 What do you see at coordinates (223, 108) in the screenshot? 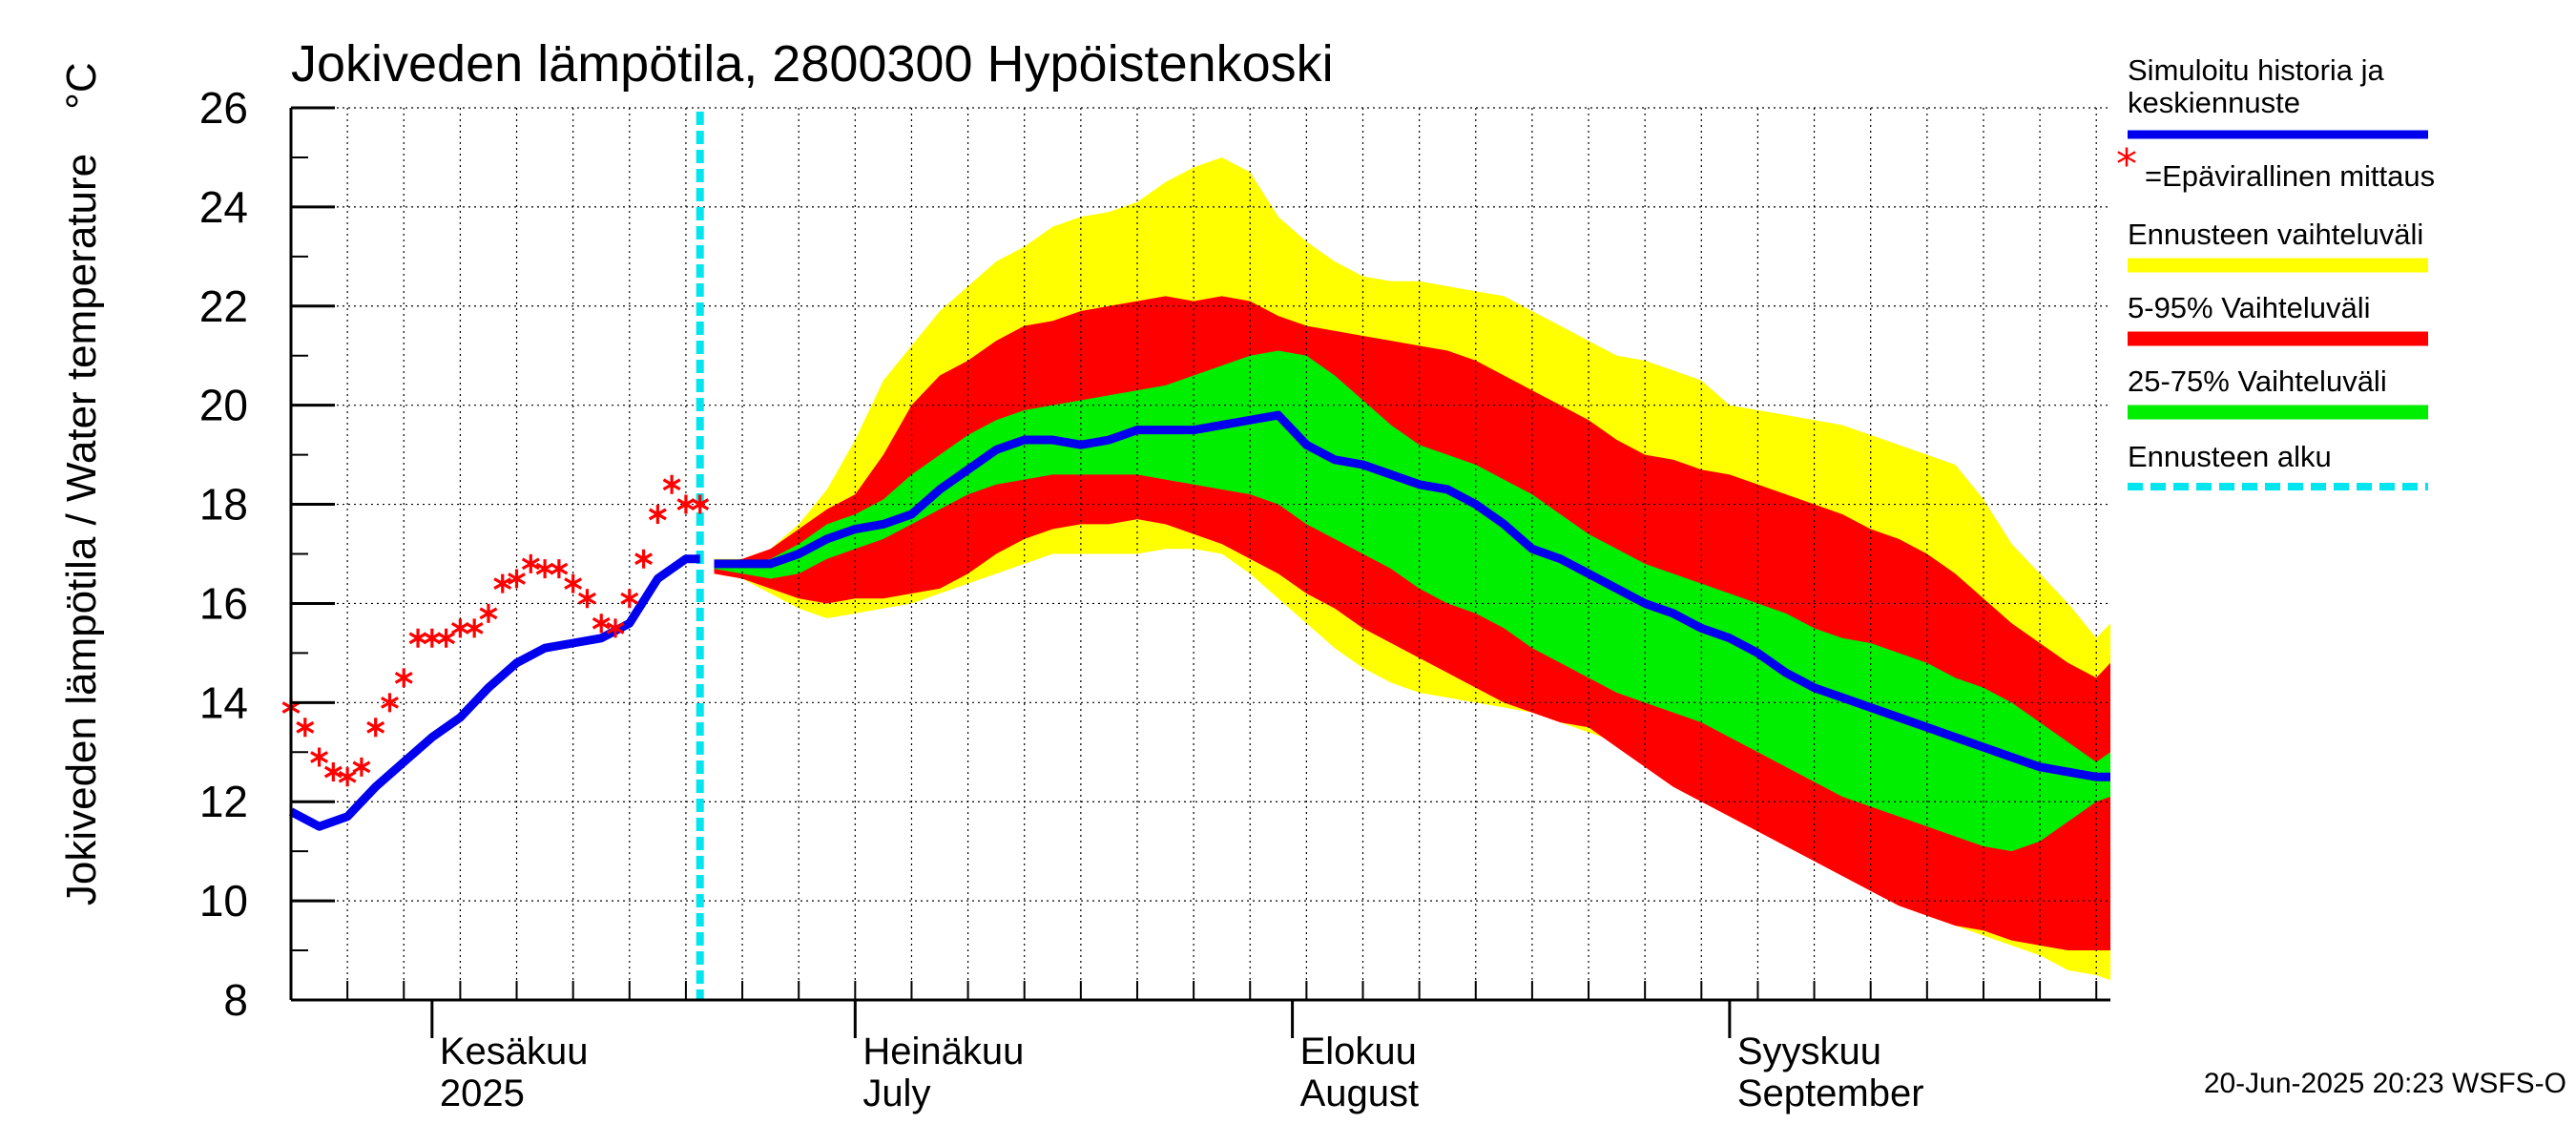
I see `y-tick-label: 26` at bounding box center [223, 108].